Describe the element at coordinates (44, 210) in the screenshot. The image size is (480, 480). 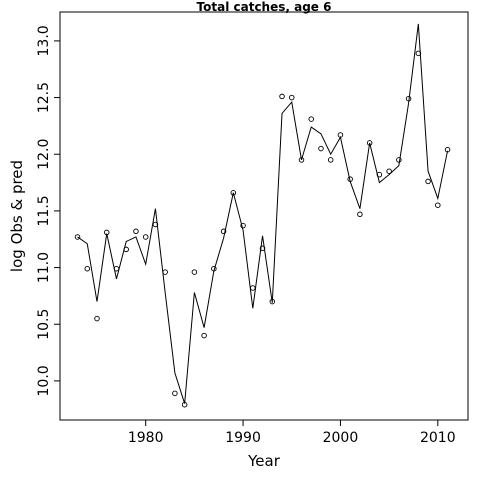
I see `y-tick-label: 11.5` at that location.